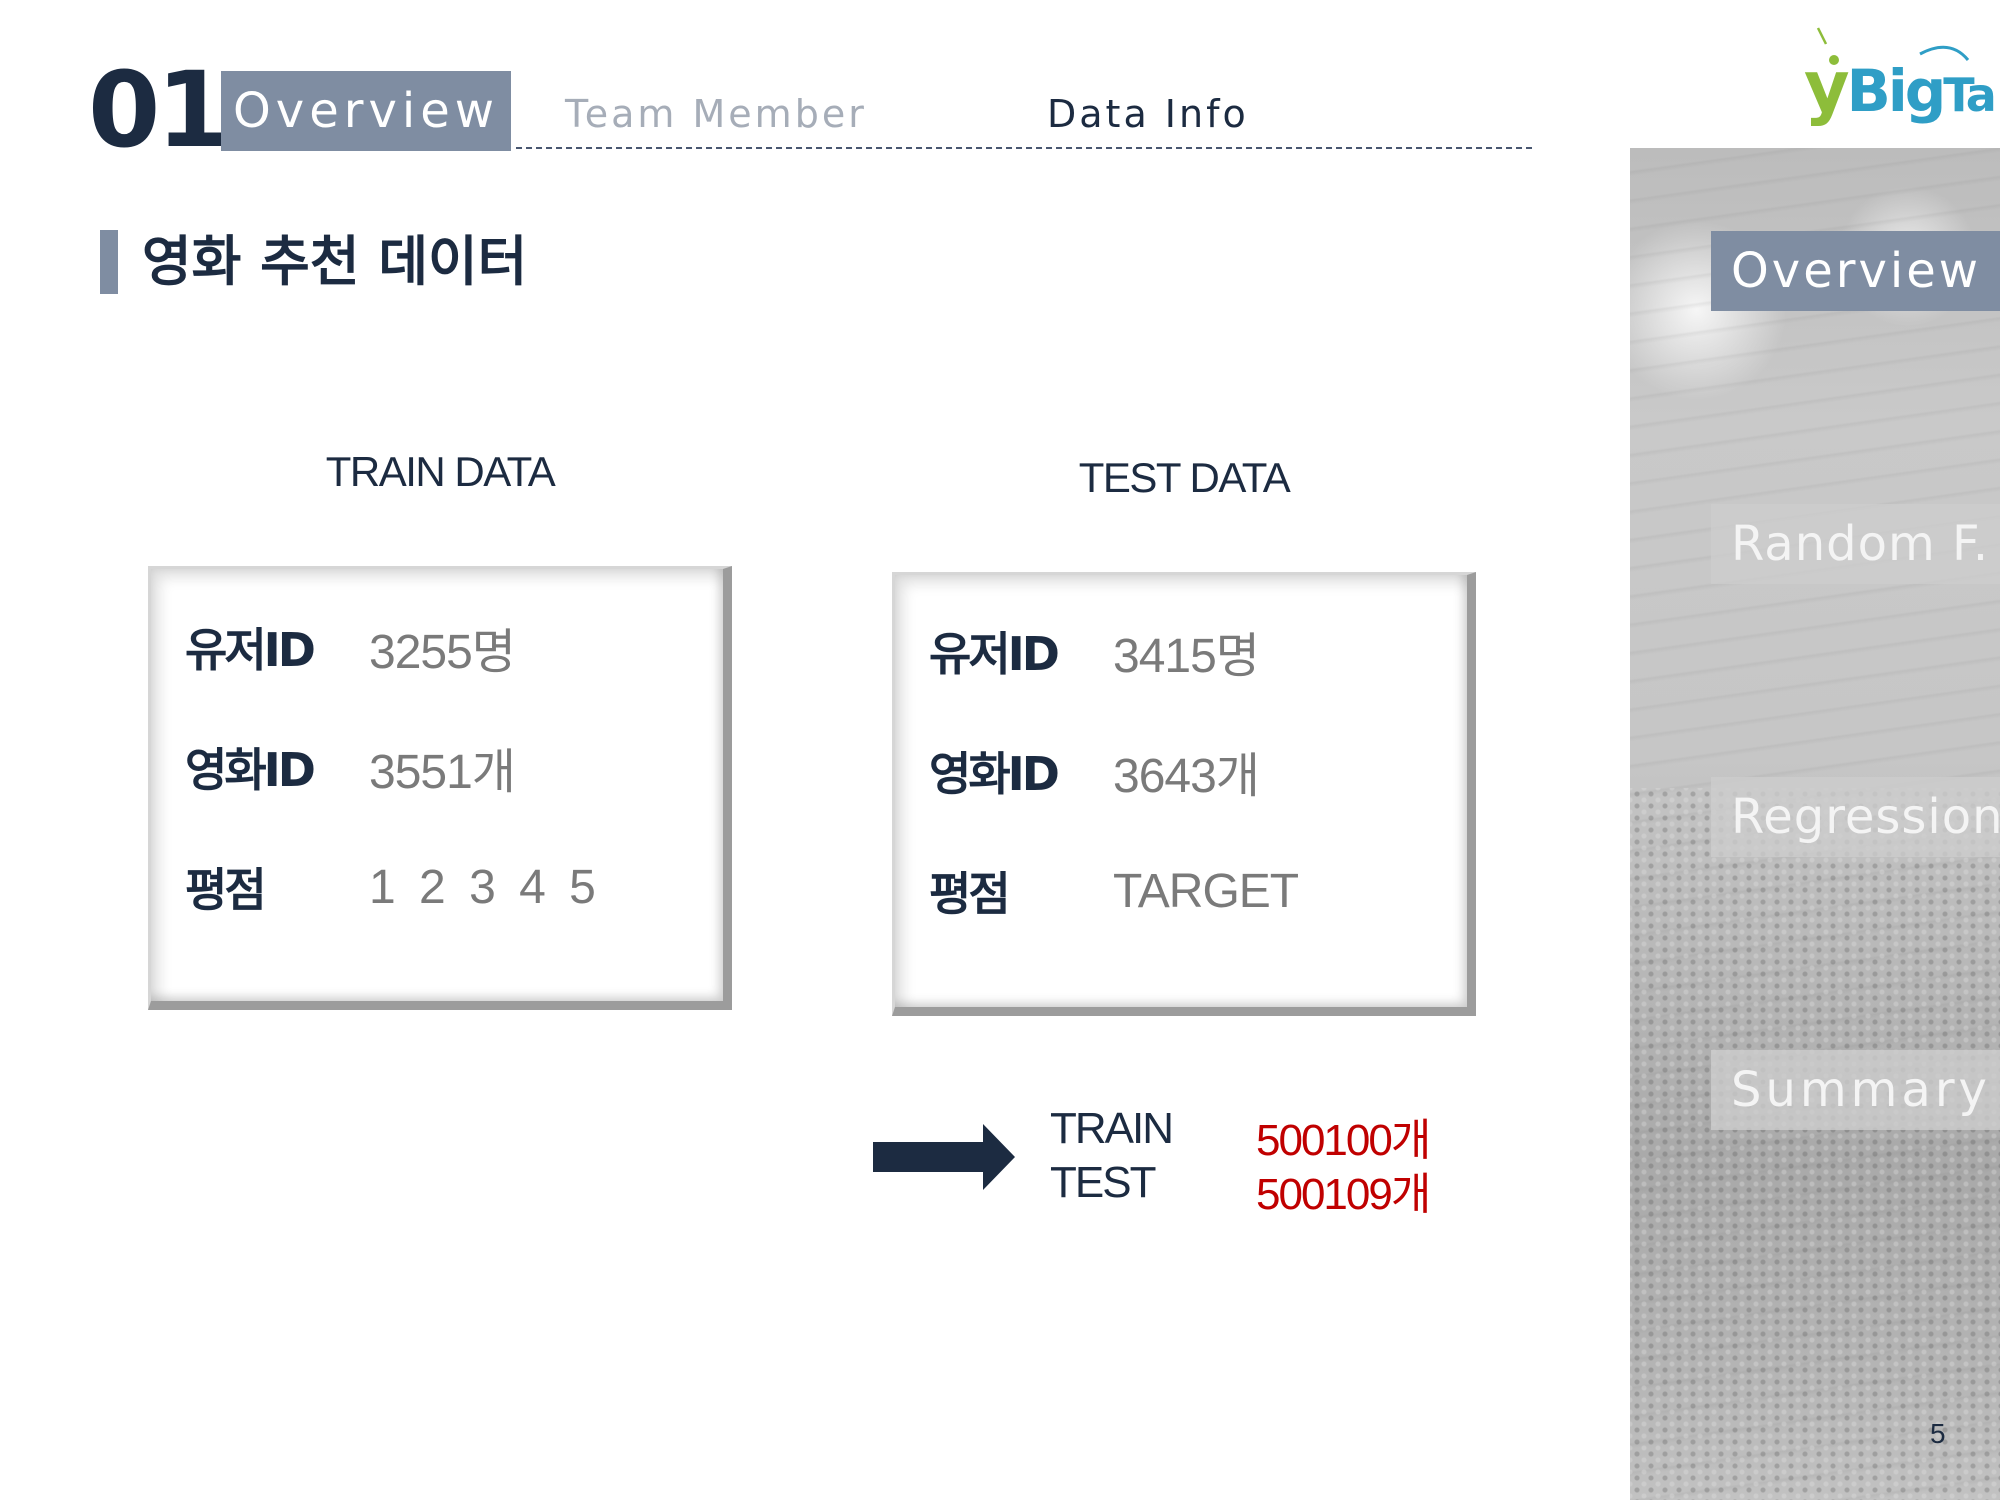 Image resolution: width=2000 pixels, height=1500 pixels. What do you see at coordinates (716, 114) in the screenshot?
I see `tab-team-member: Team Member` at bounding box center [716, 114].